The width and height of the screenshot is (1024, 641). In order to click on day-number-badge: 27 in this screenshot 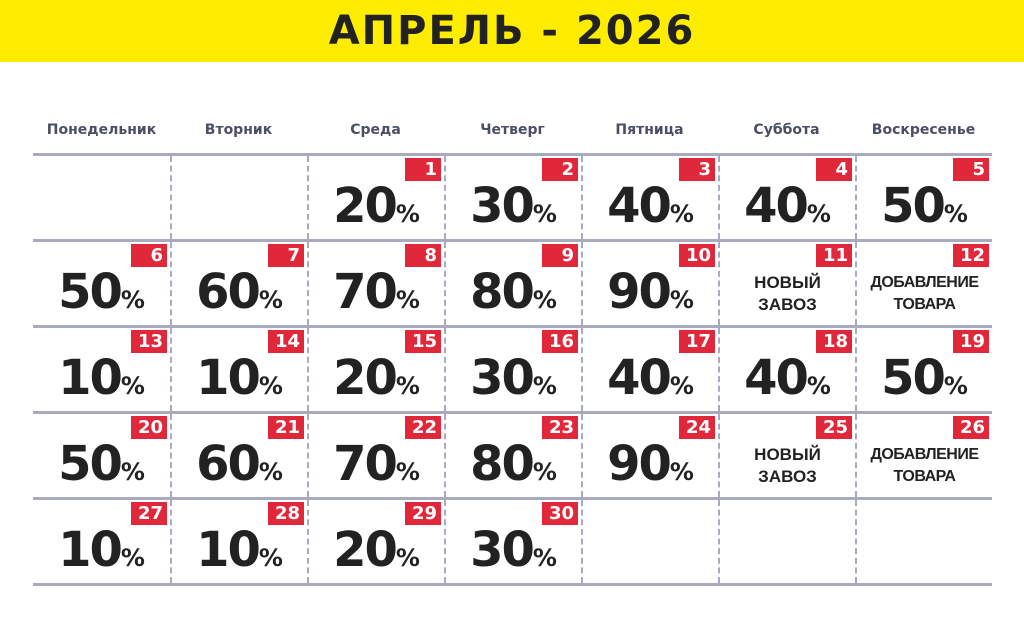, I will do `click(149, 513)`.